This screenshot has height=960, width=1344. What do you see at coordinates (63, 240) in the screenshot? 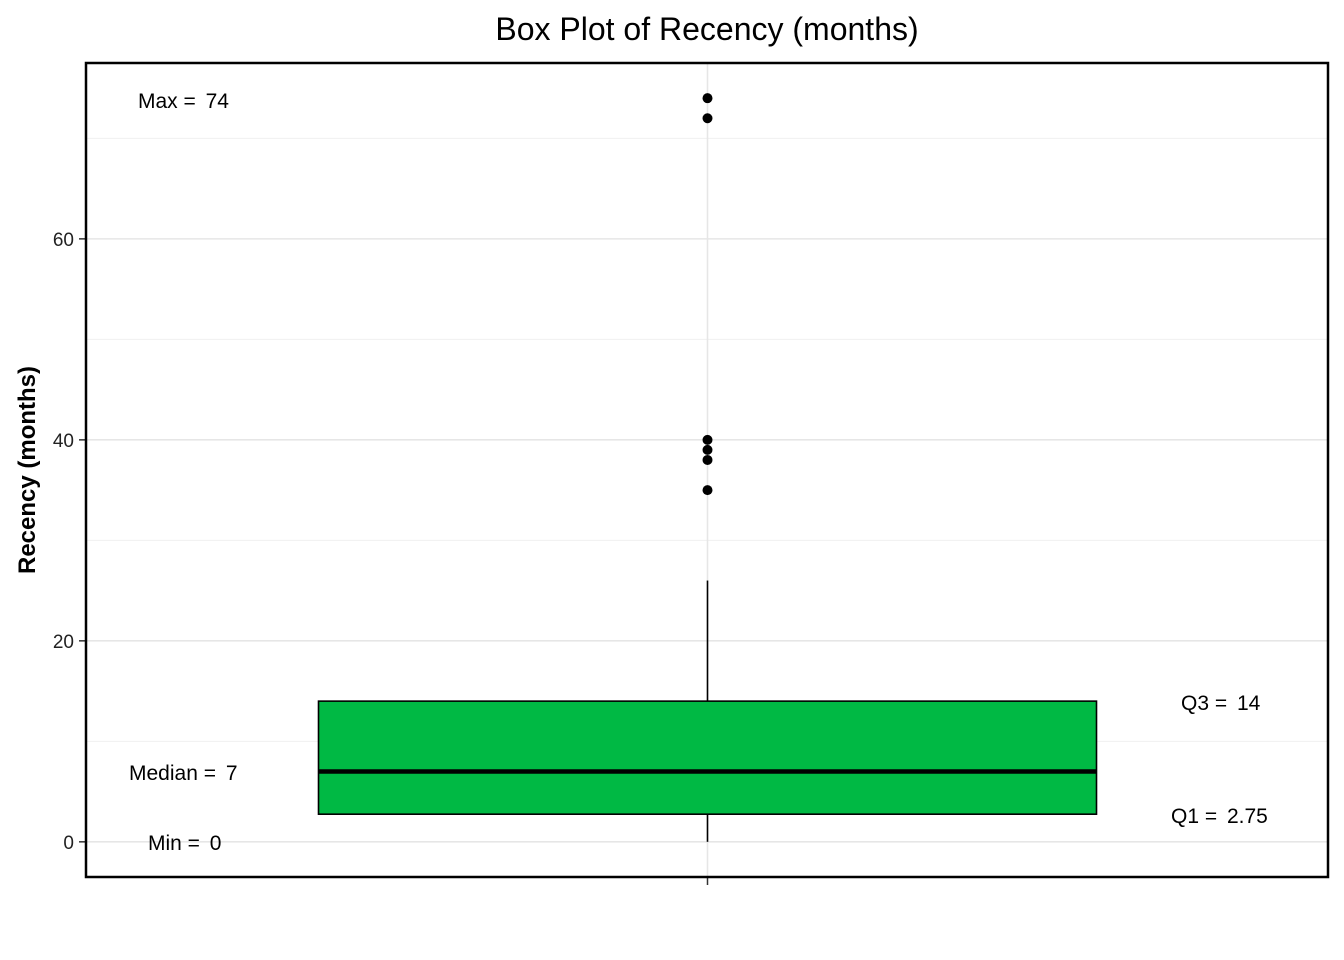
I see `y-tick-label: 60` at bounding box center [63, 240].